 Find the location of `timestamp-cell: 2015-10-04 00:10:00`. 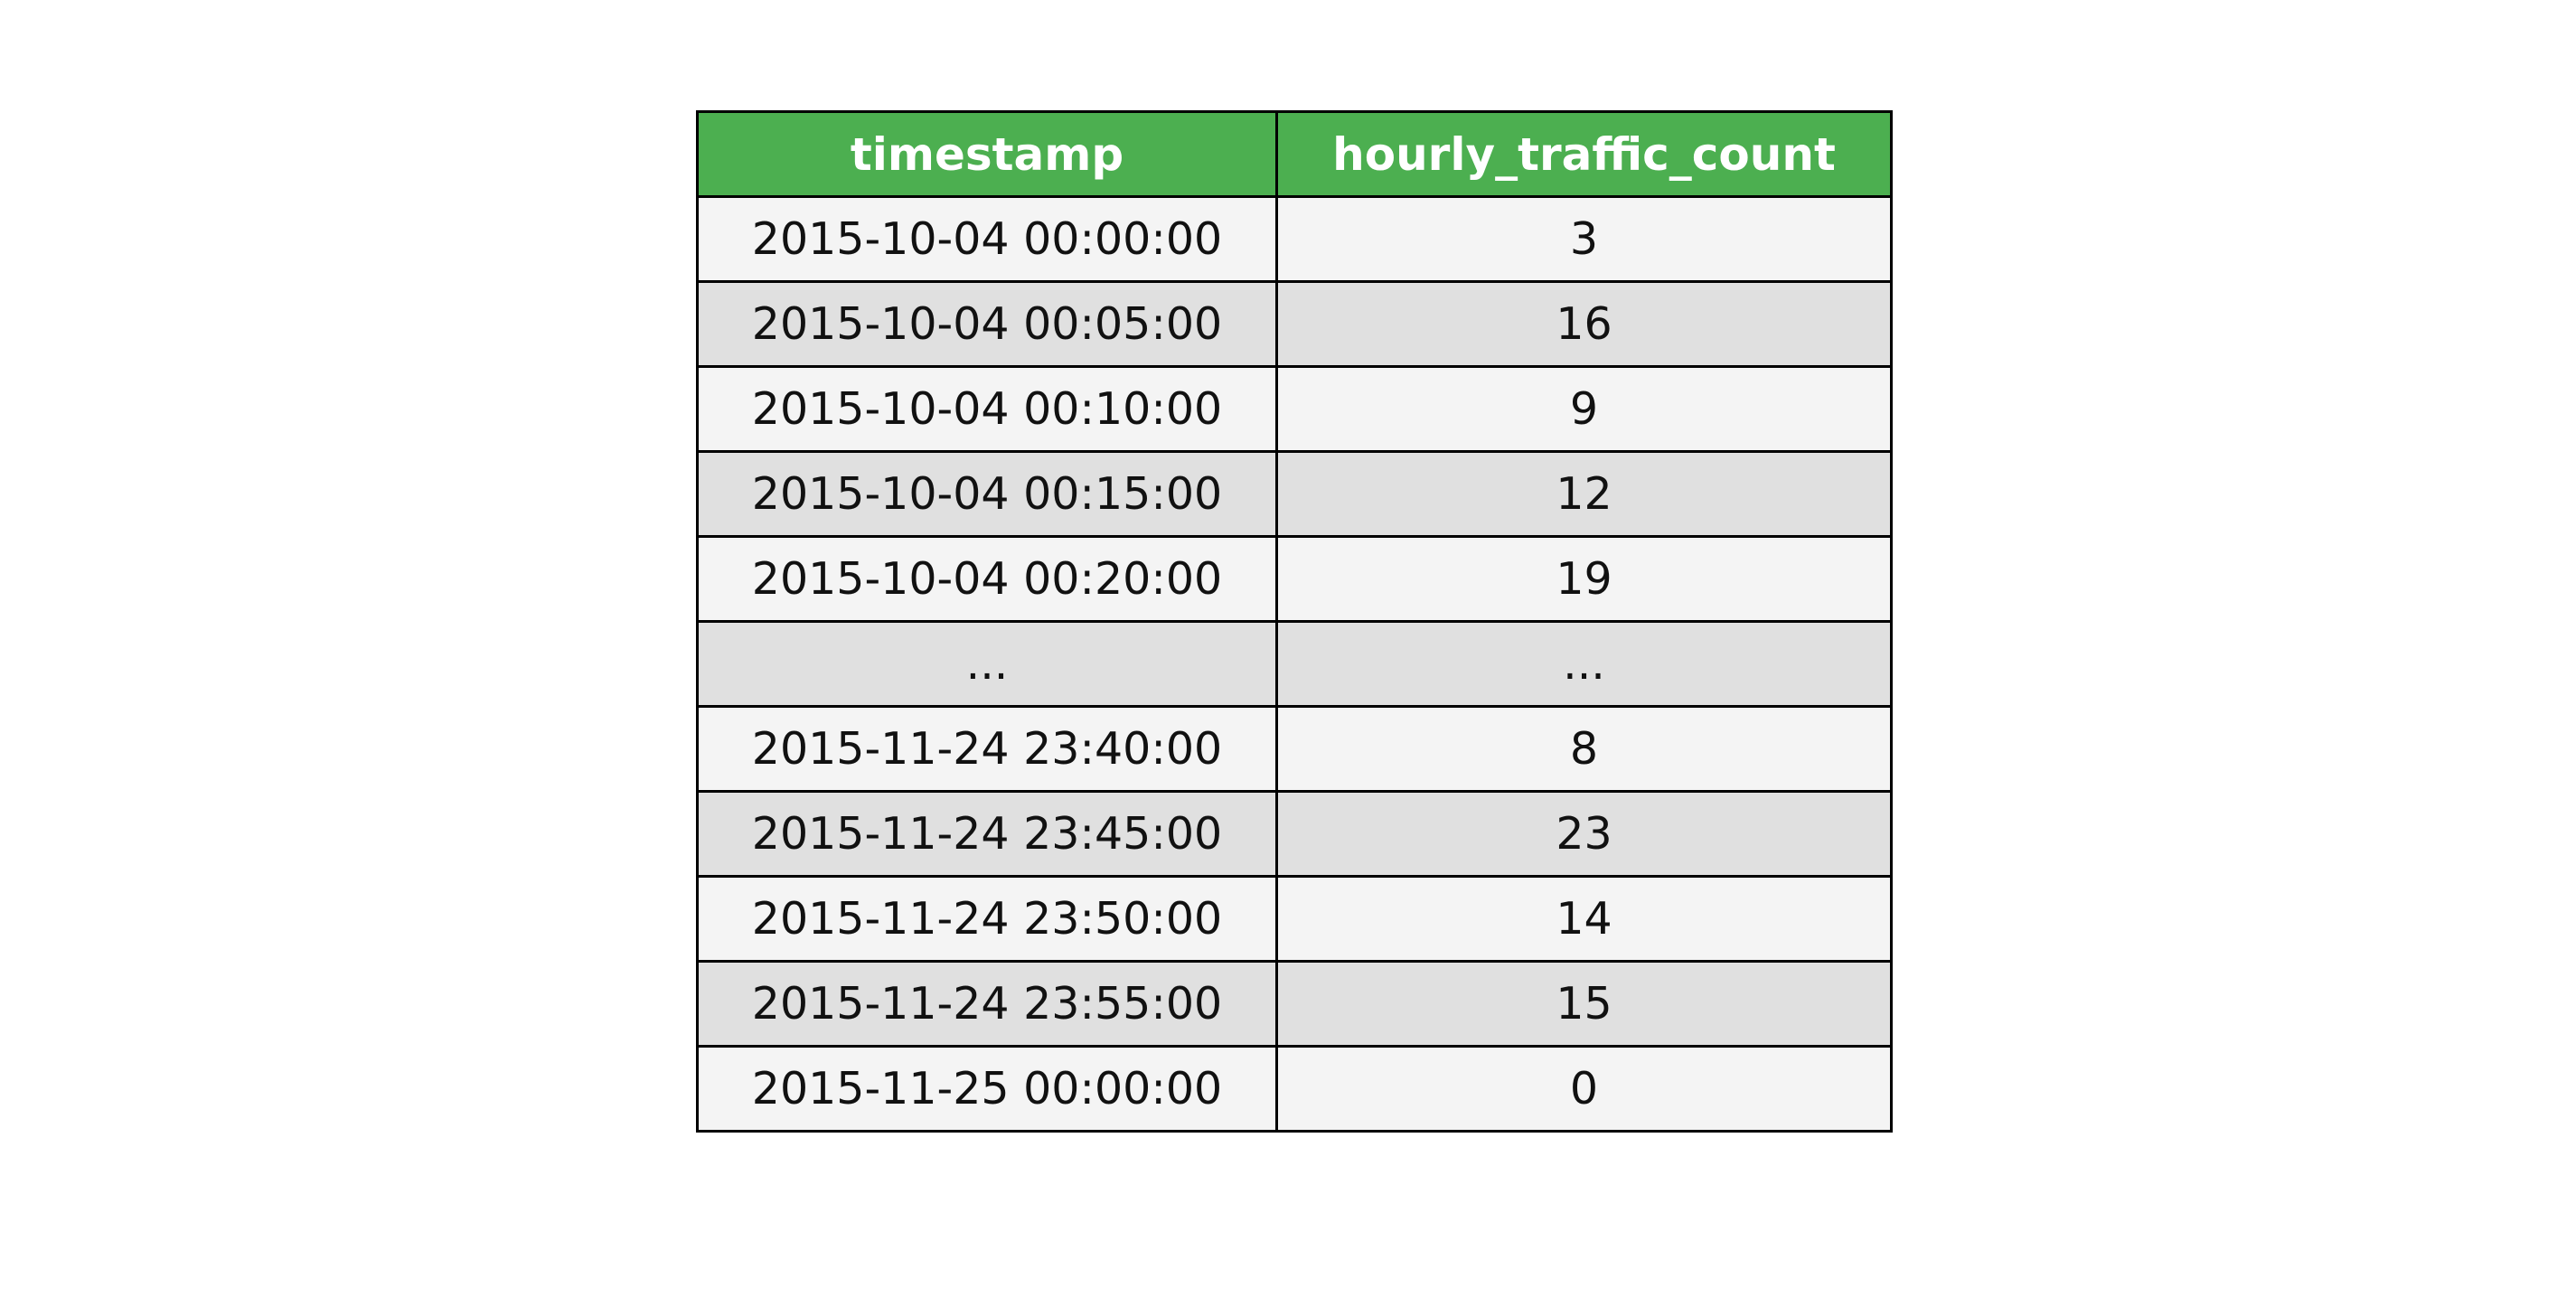

timestamp-cell: 2015-10-04 00:10:00 is located at coordinates (987, 409).